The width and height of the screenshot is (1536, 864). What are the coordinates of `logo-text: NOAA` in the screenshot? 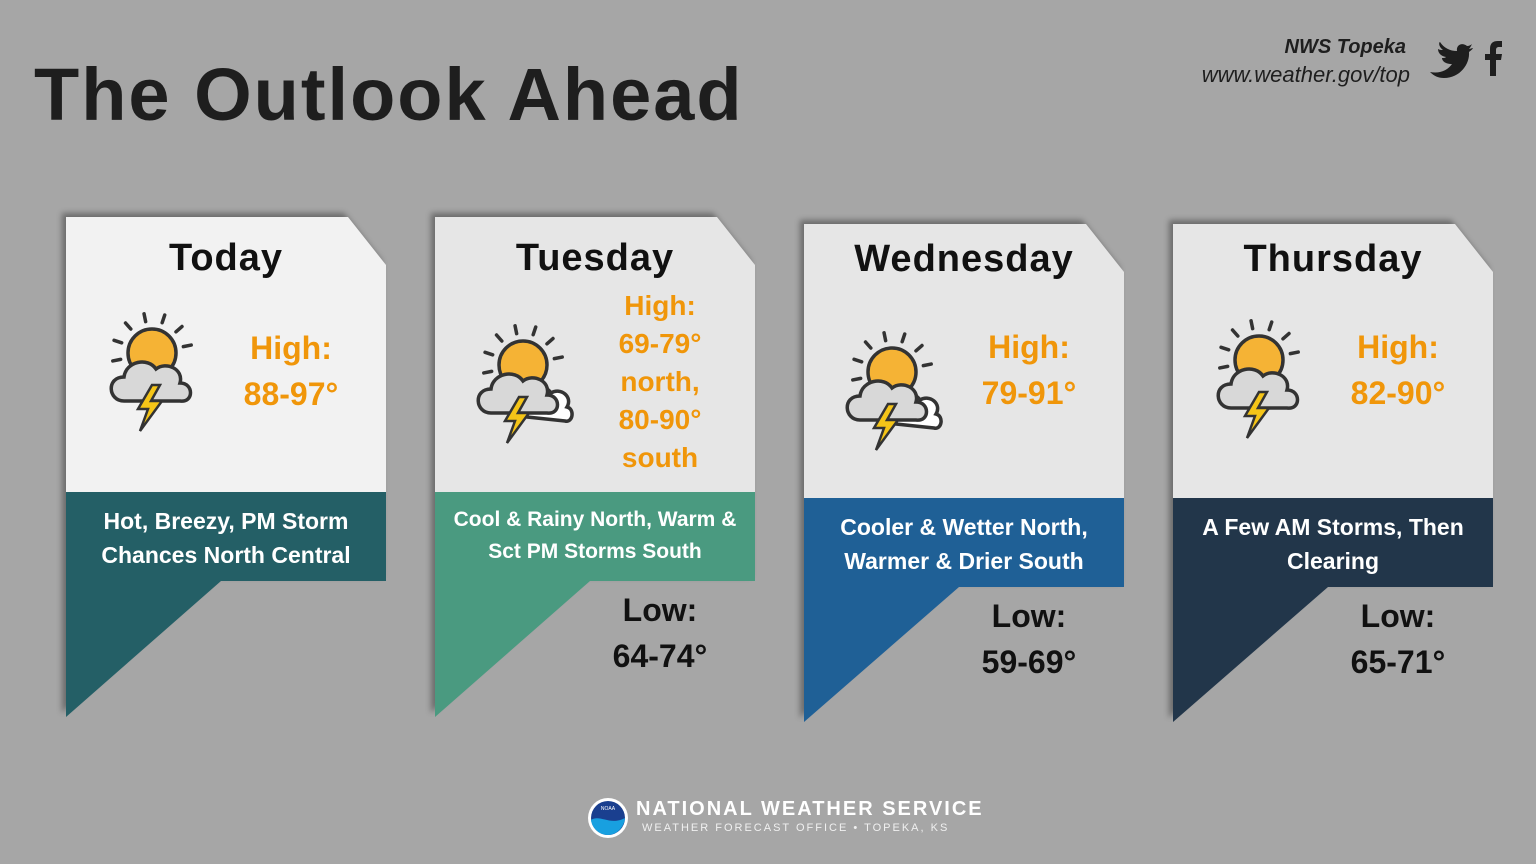 It's located at (608, 809).